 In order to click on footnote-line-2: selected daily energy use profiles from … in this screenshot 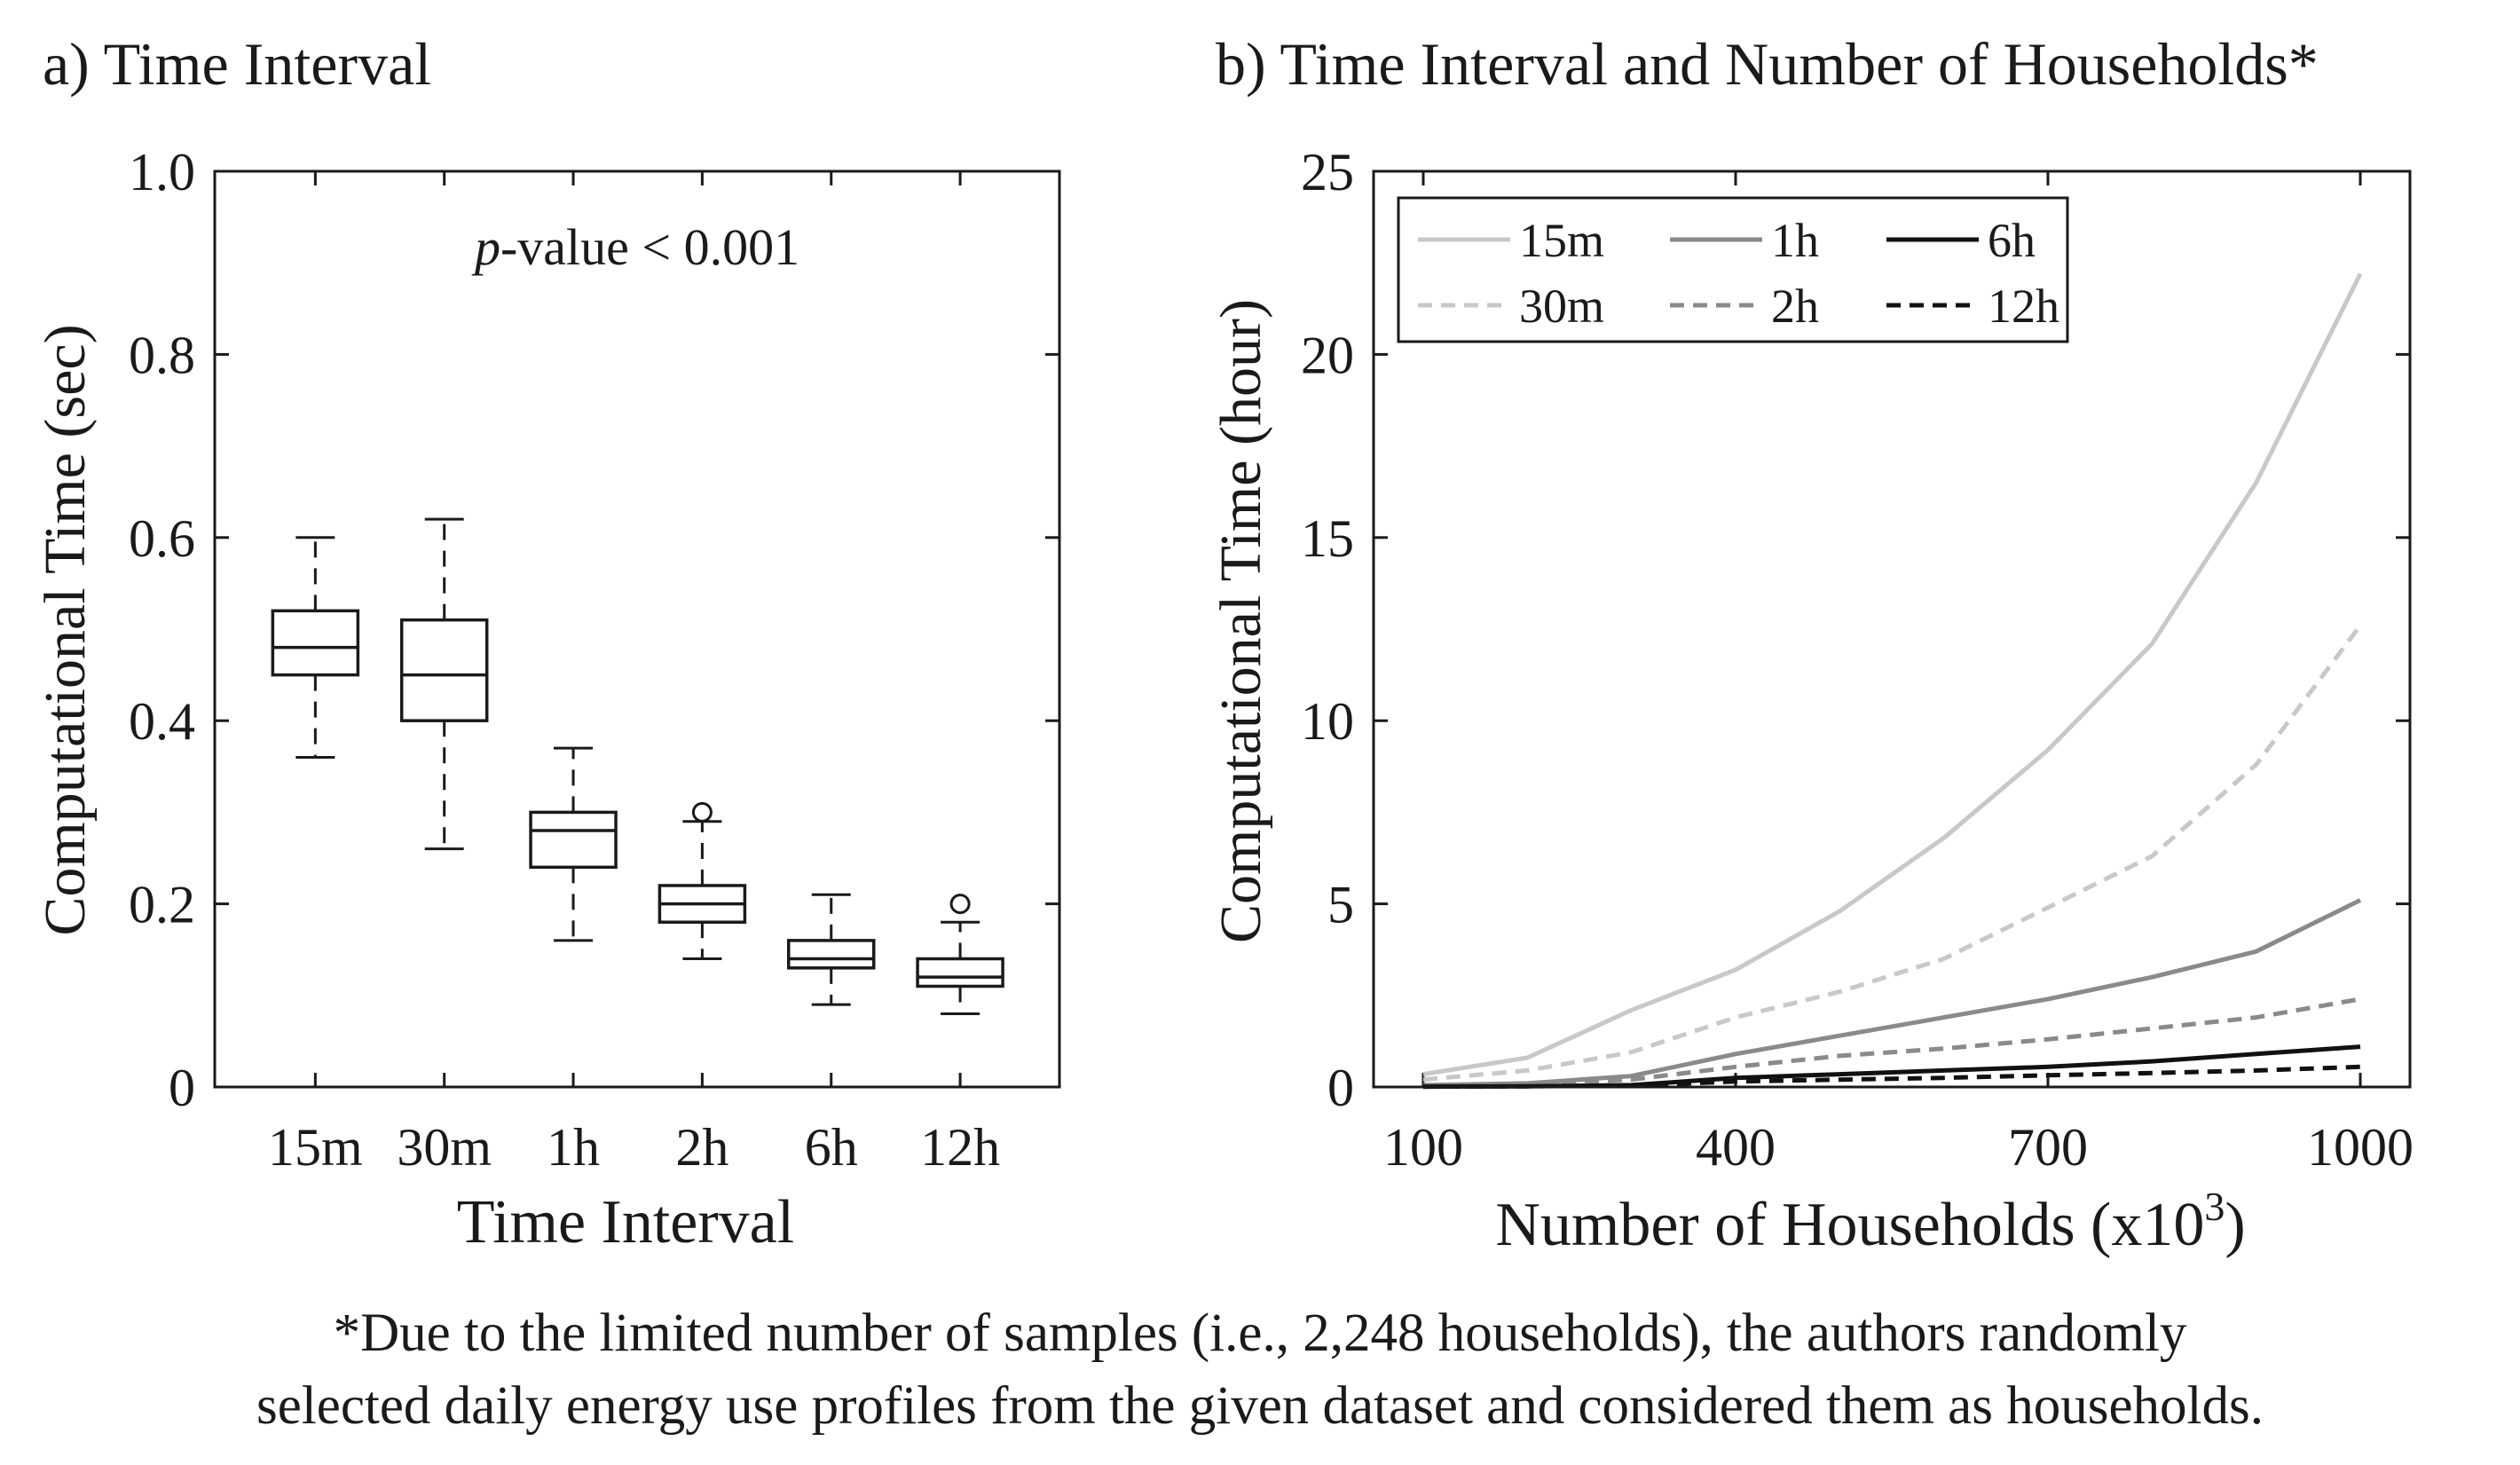, I will do `click(1260, 1406)`.